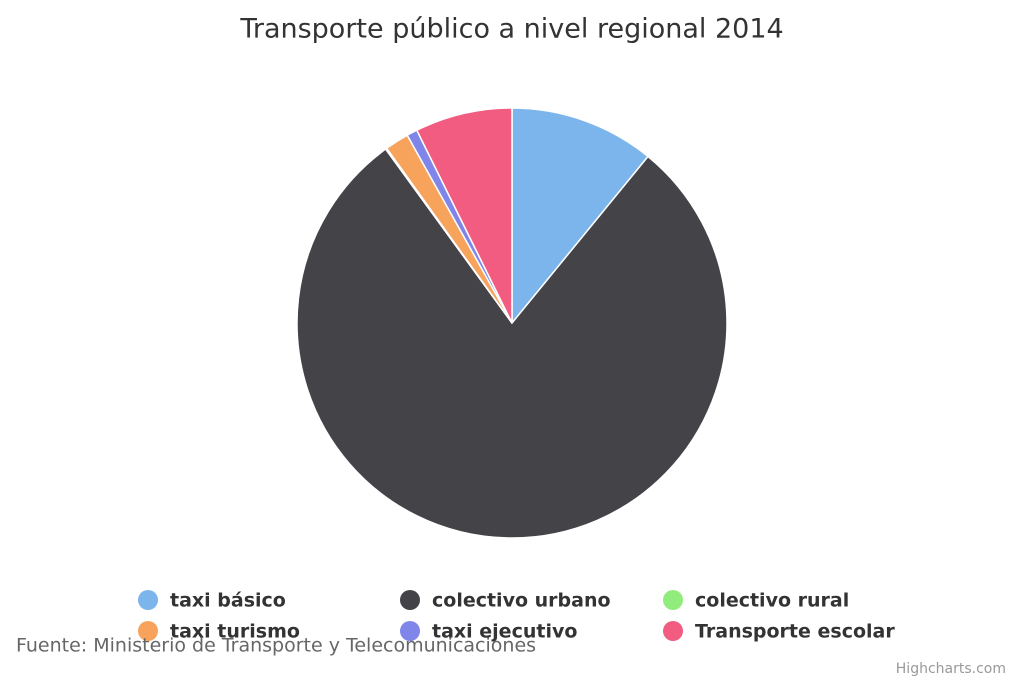 This screenshot has width=1024, height=683. I want to click on legend-label: Transporte escolar, so click(795, 632).